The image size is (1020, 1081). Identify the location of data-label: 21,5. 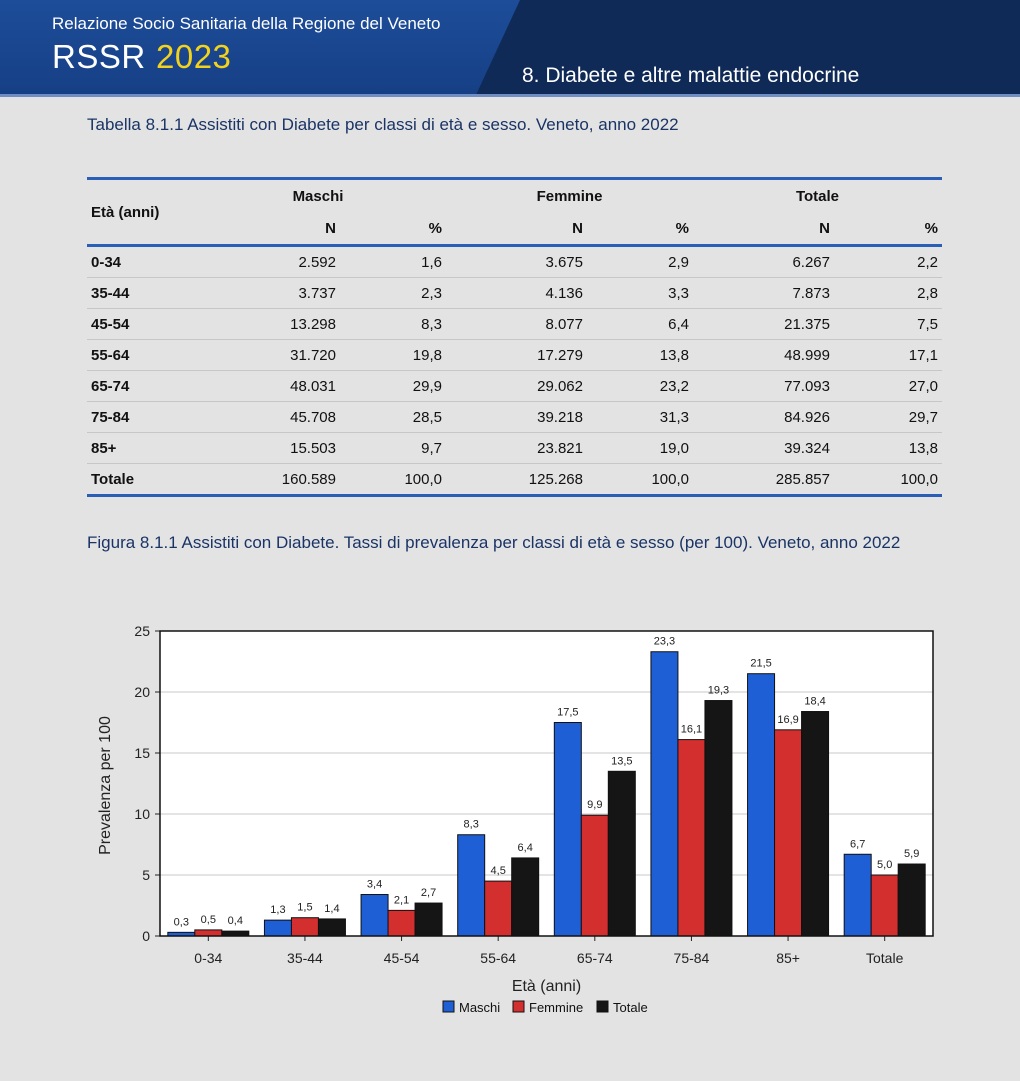
(760, 664).